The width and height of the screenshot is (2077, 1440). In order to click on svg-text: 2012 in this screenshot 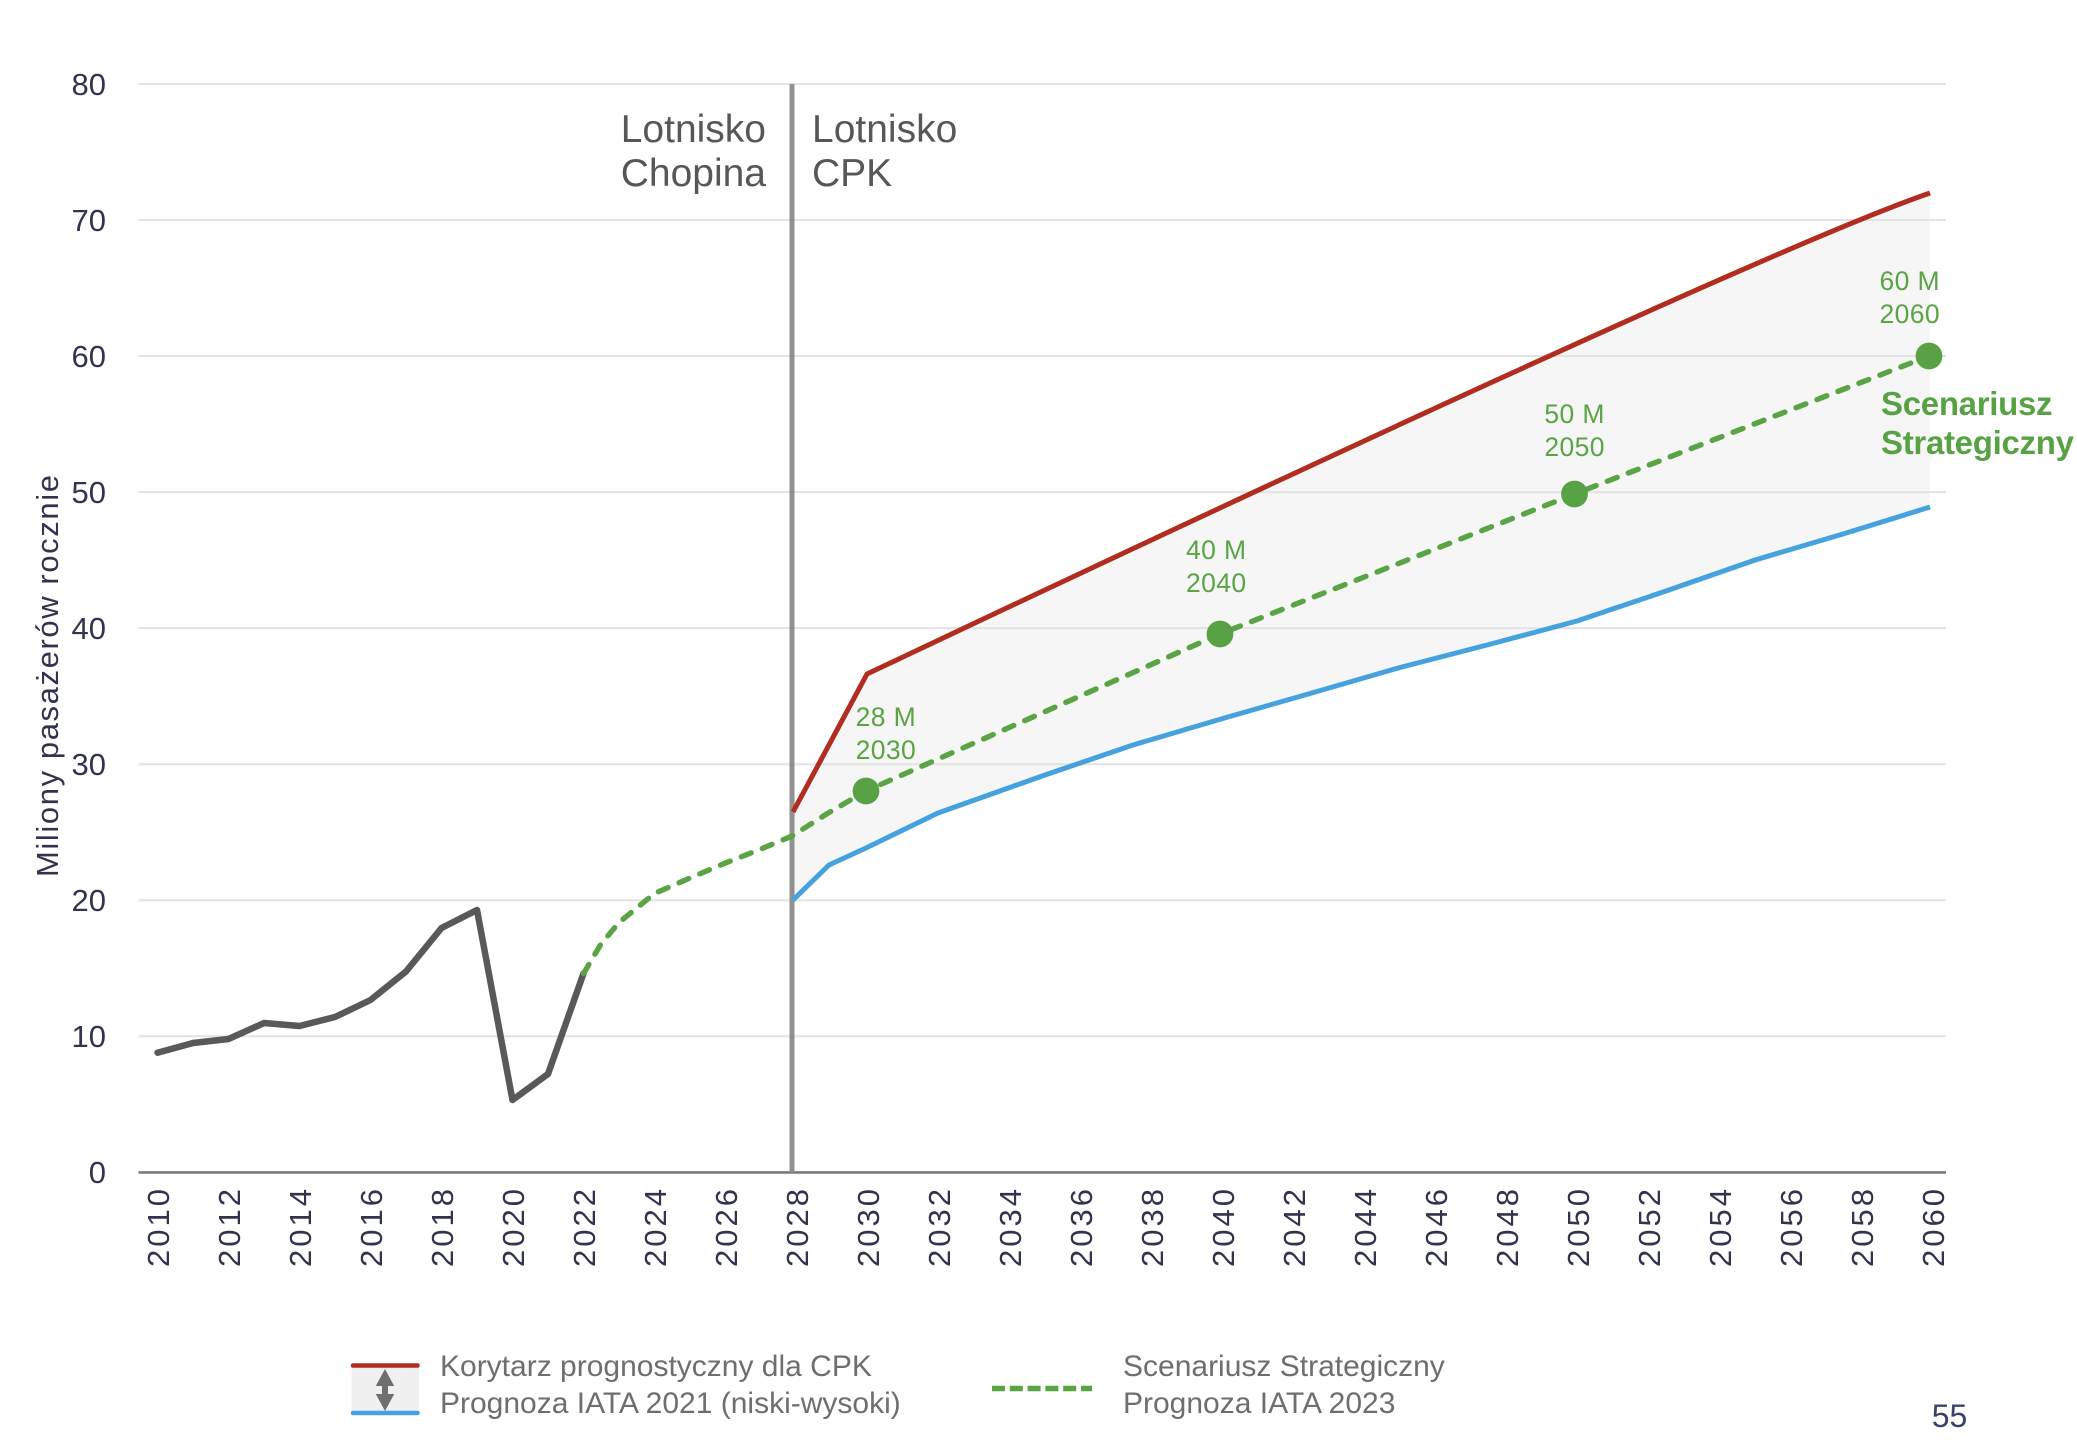, I will do `click(229, 1226)`.